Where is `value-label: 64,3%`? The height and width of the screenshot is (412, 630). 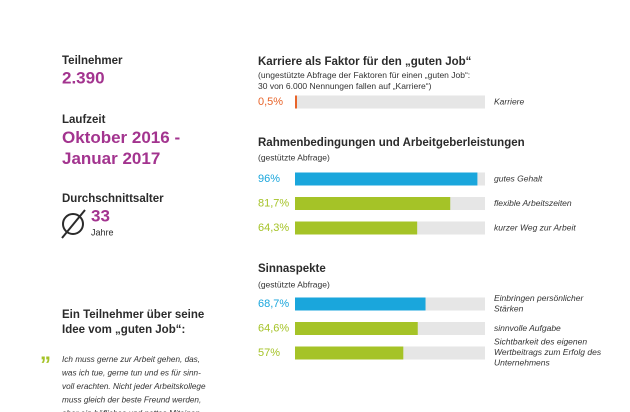 value-label: 64,3% is located at coordinates (273, 228).